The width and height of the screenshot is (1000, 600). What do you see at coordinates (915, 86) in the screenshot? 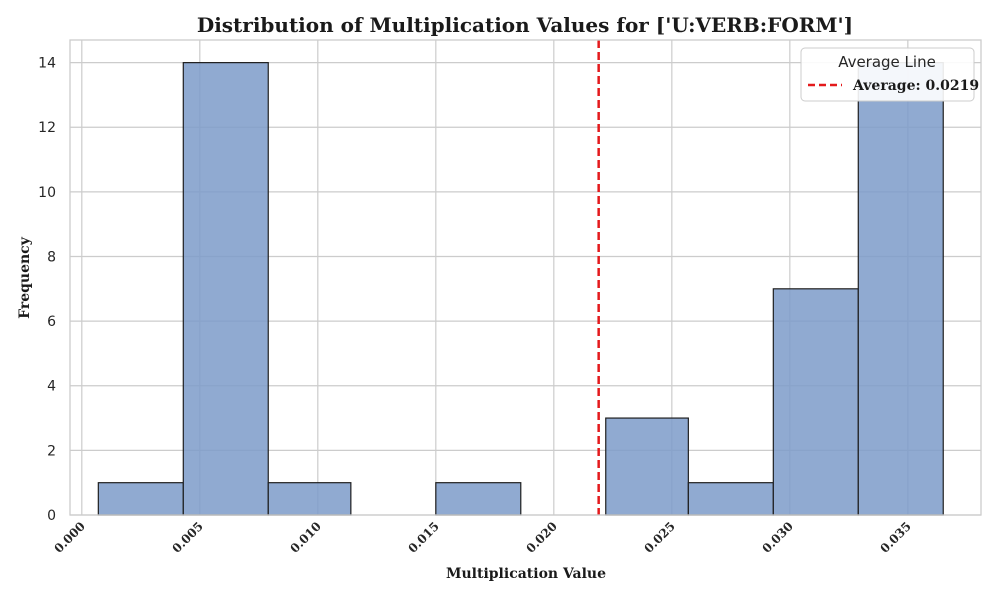
I see `legend-average-label: Average: 0.0219` at bounding box center [915, 86].